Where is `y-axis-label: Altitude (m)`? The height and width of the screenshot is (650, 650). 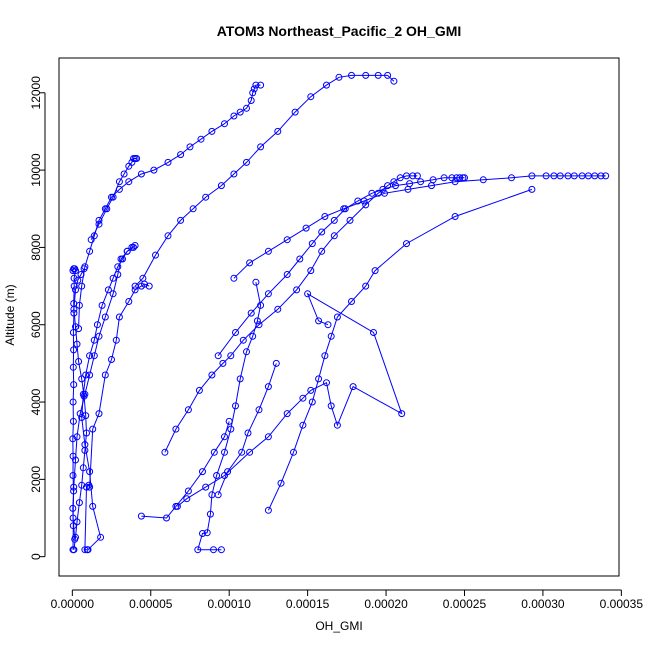
y-axis-label: Altitude (m) is located at coordinates (10, 314).